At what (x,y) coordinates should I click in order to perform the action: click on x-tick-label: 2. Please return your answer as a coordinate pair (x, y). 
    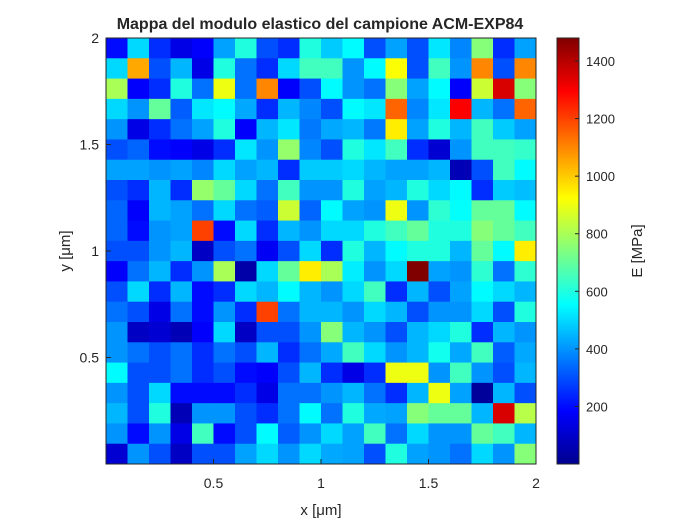
    Looking at the image, I should click on (536, 483).